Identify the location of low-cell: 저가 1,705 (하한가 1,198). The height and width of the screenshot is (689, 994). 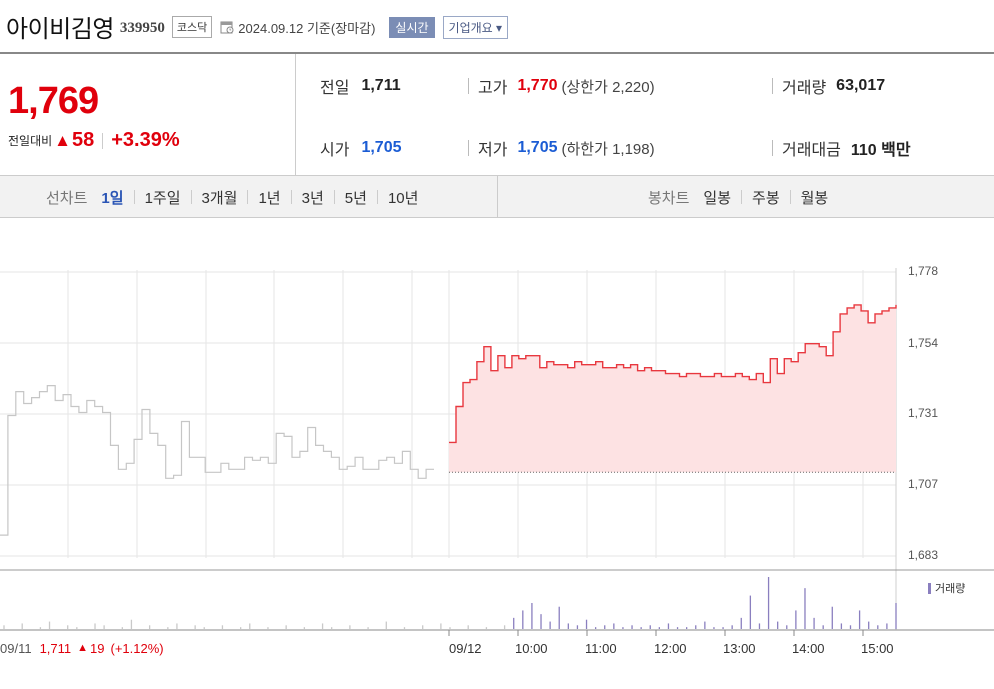
(566, 148).